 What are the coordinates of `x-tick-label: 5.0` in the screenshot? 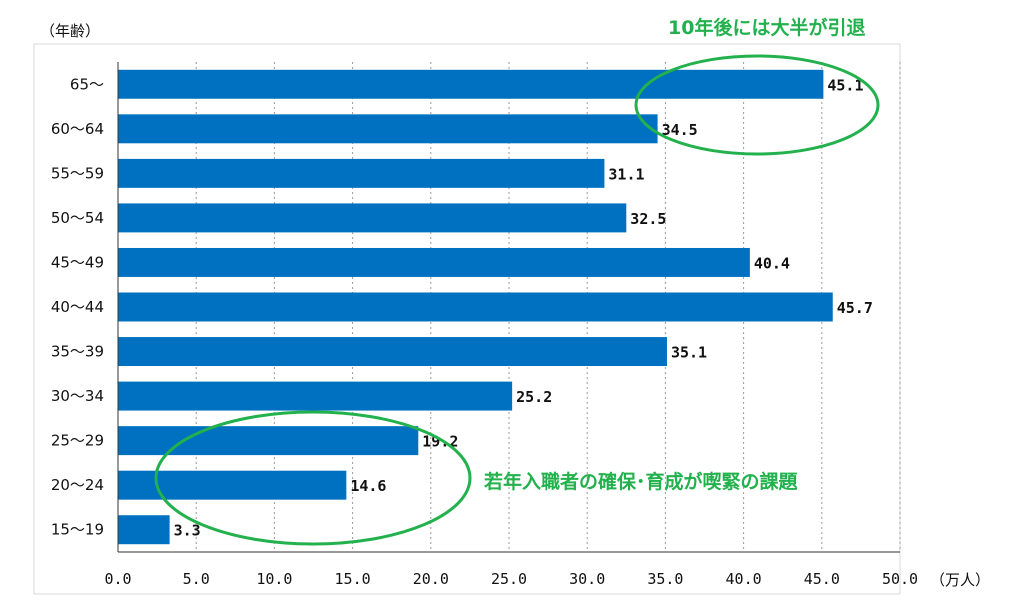 It's located at (196, 579).